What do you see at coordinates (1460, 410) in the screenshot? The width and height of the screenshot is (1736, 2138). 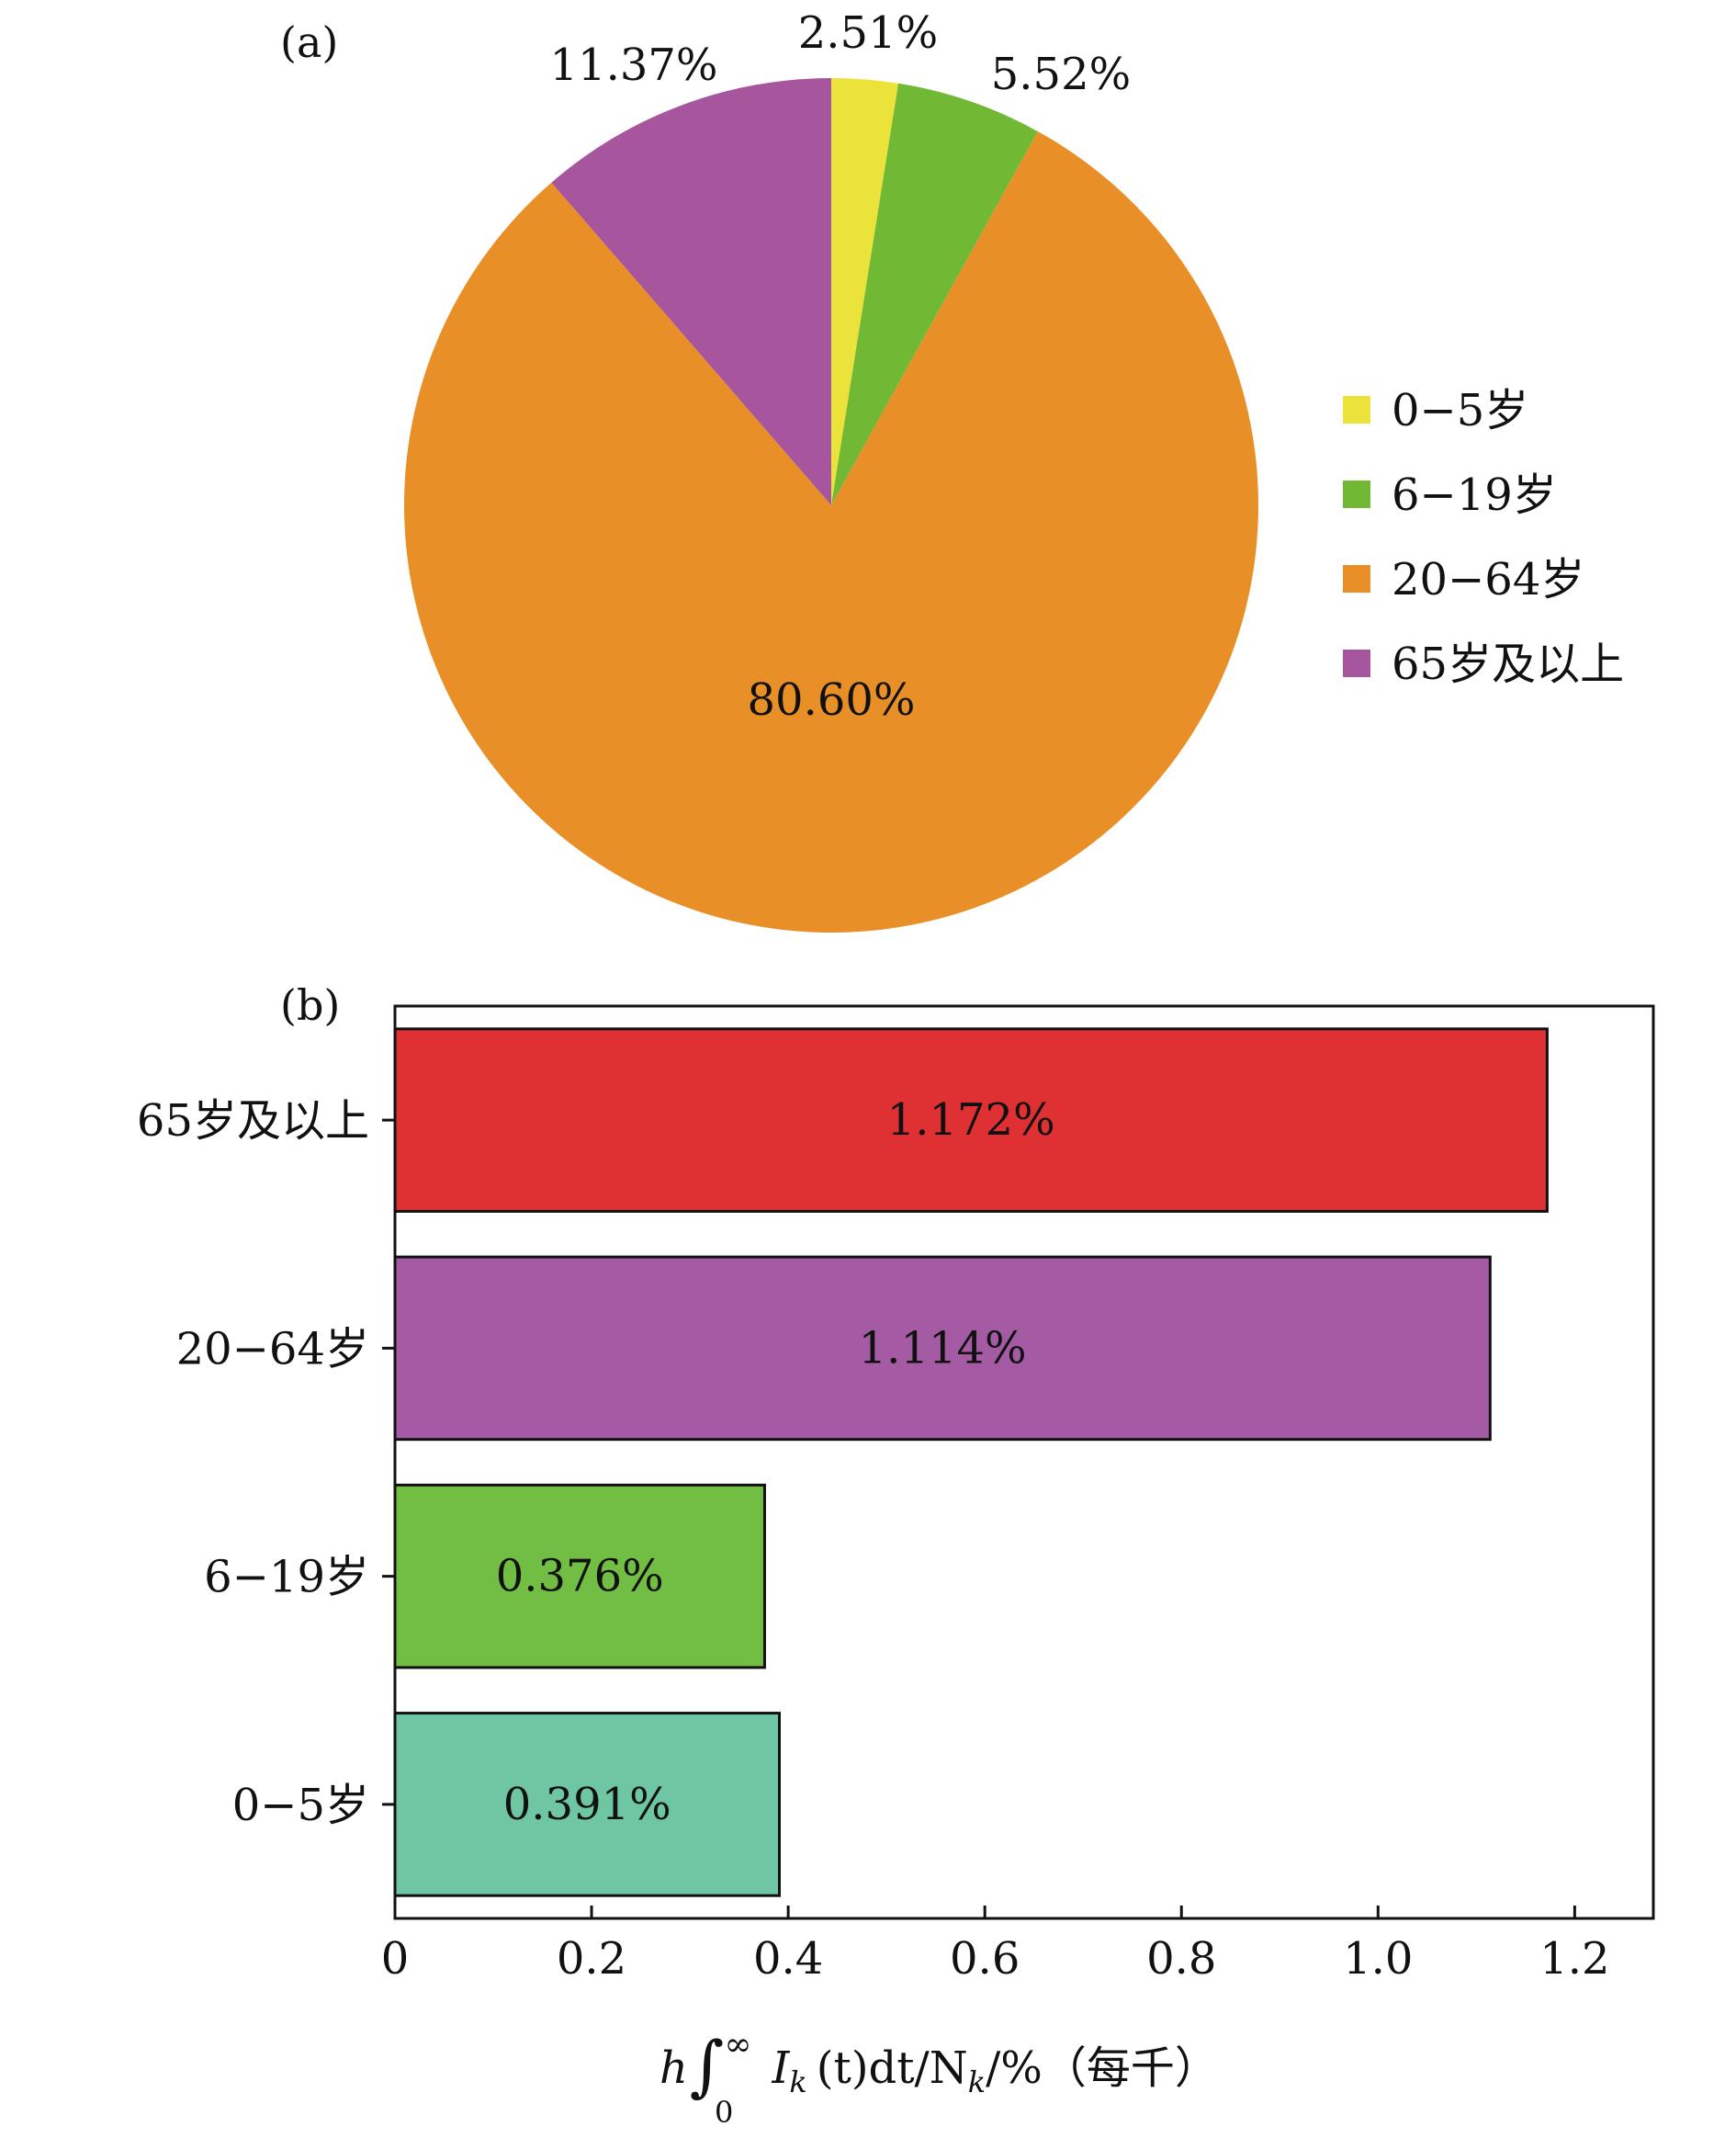 I see `legend-label: 0−5岁` at bounding box center [1460, 410].